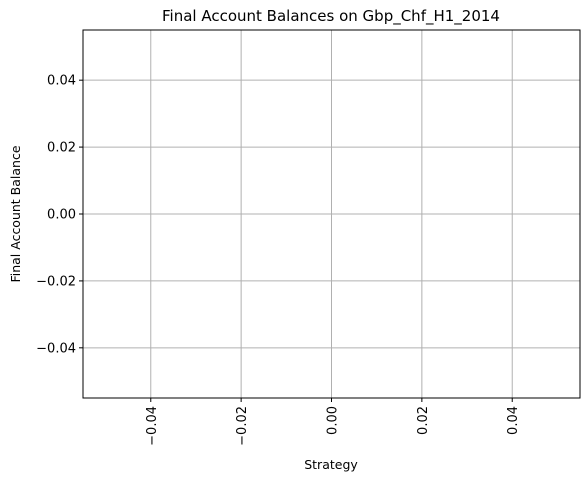 Image resolution: width=587 pixels, height=481 pixels. I want to click on x-axis-ticks: −0.04 −0.02 0.00 0.02 0.04, so click(333, 422).